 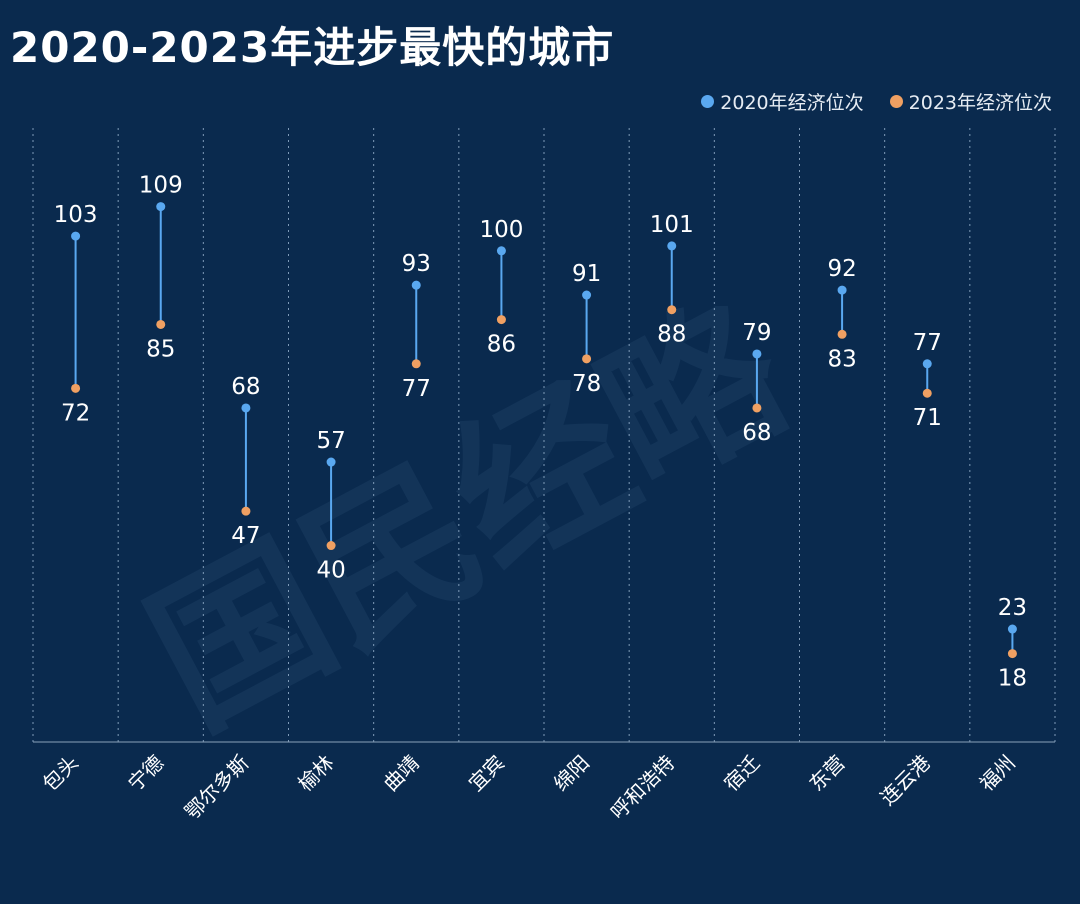 I want to click on data-label-2023: 47, so click(x=245, y=536).